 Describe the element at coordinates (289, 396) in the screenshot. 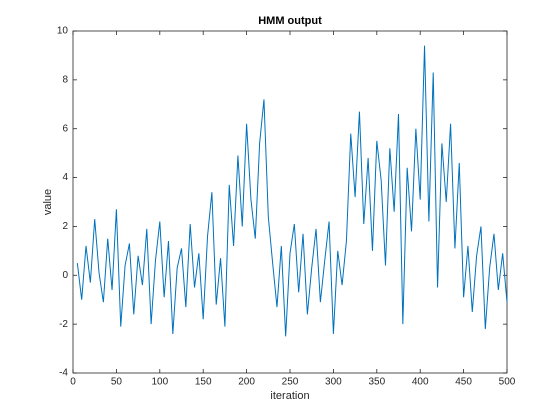

I see `x-axis-label: iteration` at that location.